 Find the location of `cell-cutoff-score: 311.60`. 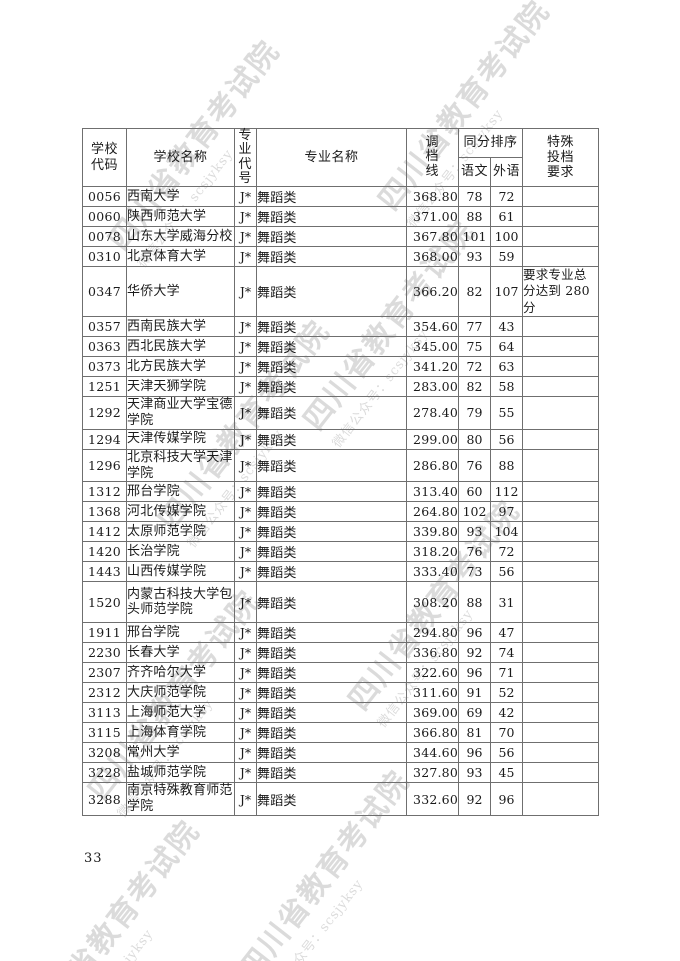

cell-cutoff-score: 311.60 is located at coordinates (432, 693).